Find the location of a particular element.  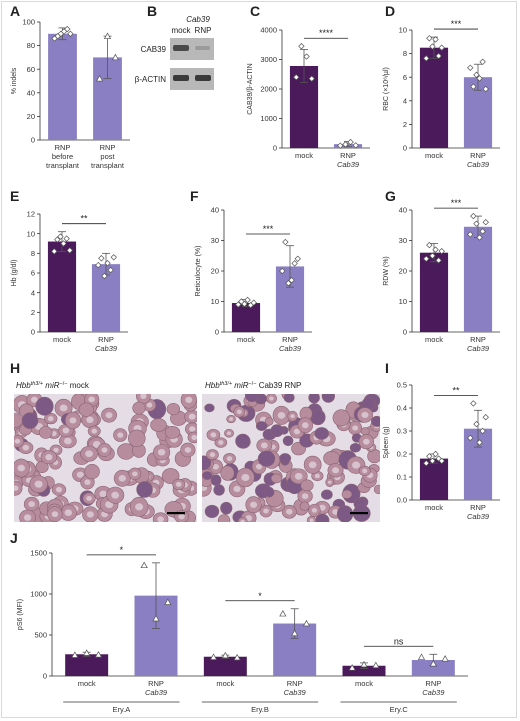

category-label: transplant is located at coordinates (63, 165).